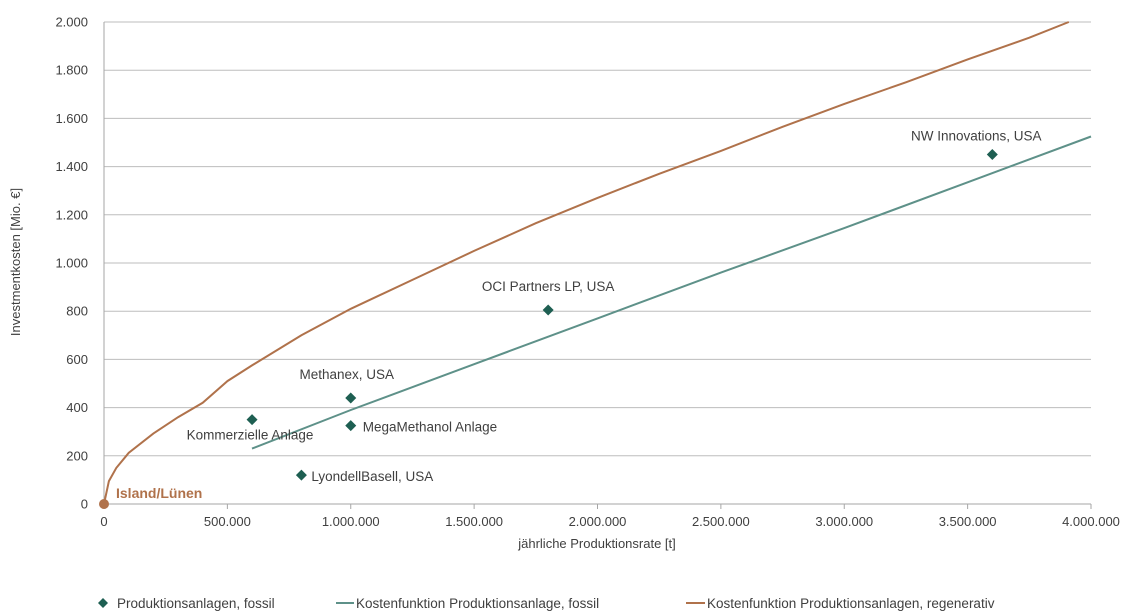 The image size is (1141, 612). Describe the element at coordinates (548, 286) in the screenshot. I see `data-point-label: OCI Partners LP, USA` at that location.